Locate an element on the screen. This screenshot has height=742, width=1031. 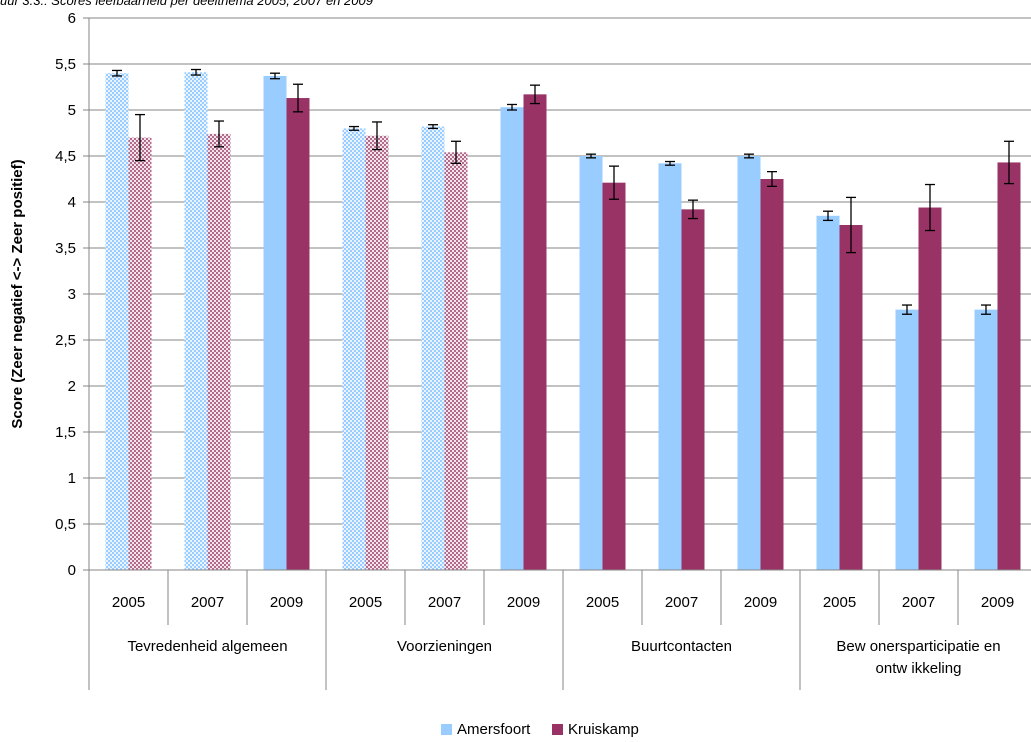
y-tick-label: 5 is located at coordinates (72, 110).